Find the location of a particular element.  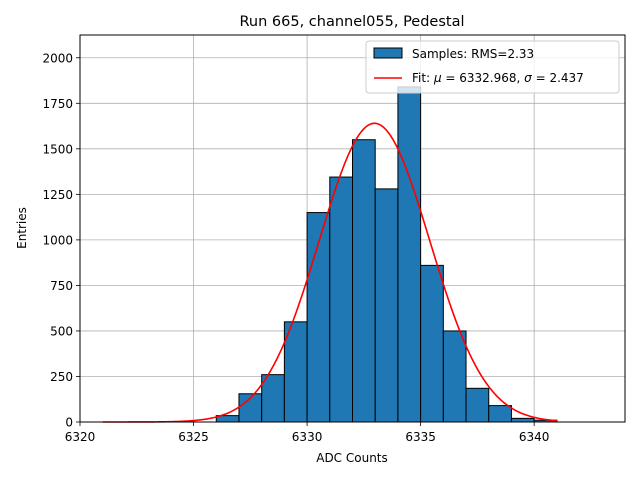

chart-title: Run 665, channel055, Pedestal is located at coordinates (351, 22).